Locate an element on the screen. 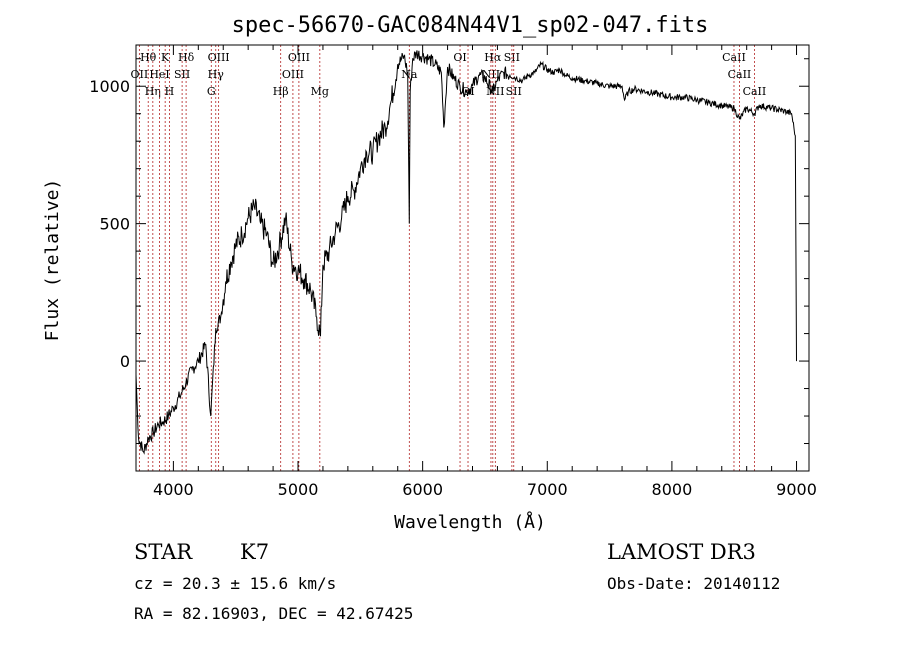  x-tick-label-0: 4000 is located at coordinates (173, 489).